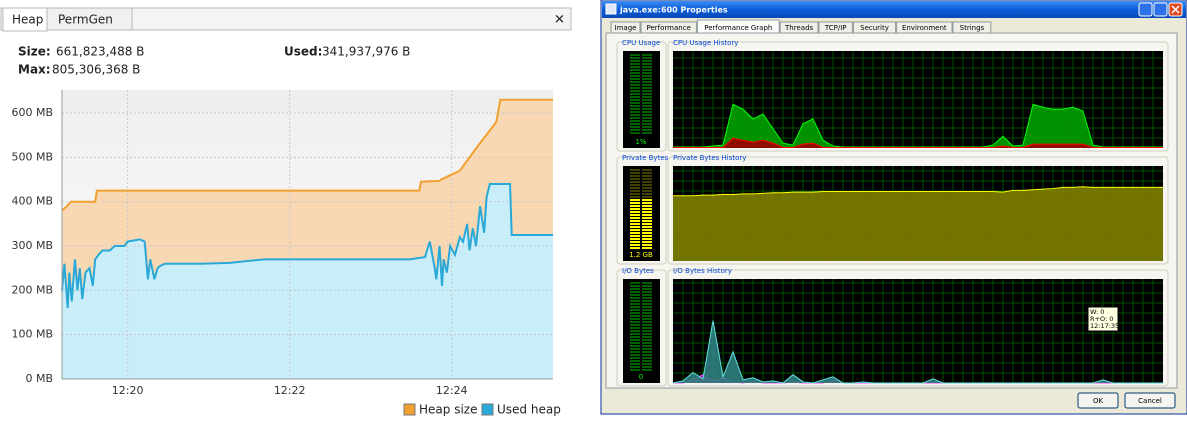  Describe the element at coordinates (641, 255) in the screenshot. I see `gauge-label: 1.2 GB` at that location.